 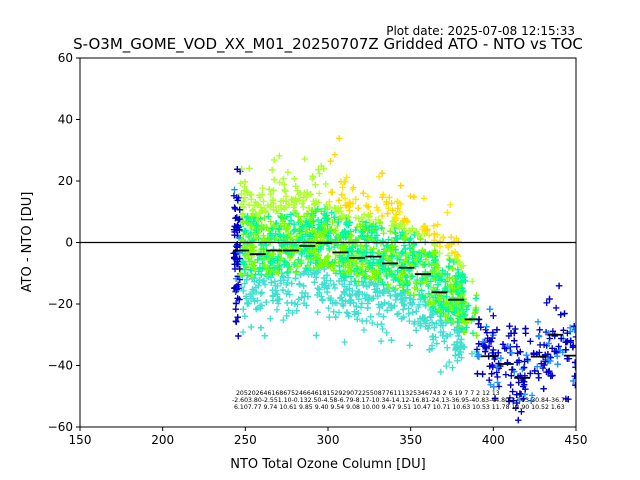 I want to click on y-tick-label: 0, so click(x=69, y=243).